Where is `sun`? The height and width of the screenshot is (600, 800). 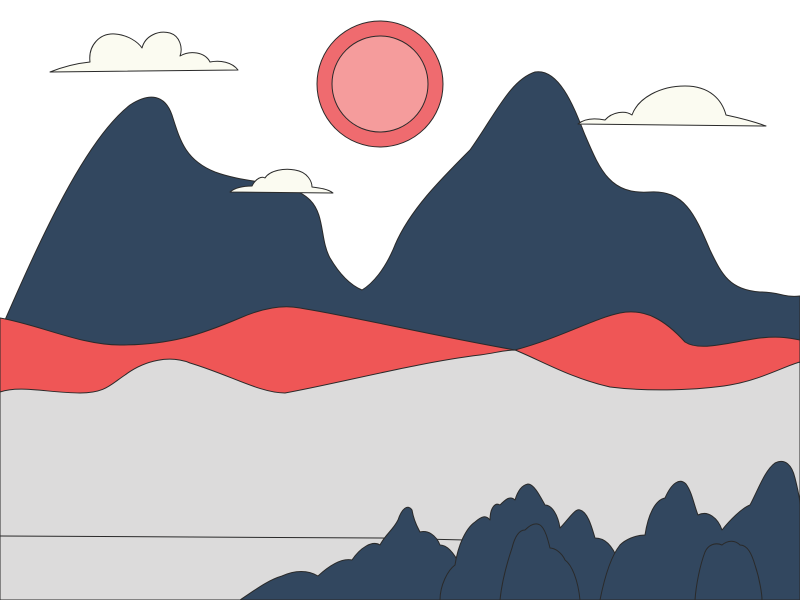
sun is located at coordinates (380, 84).